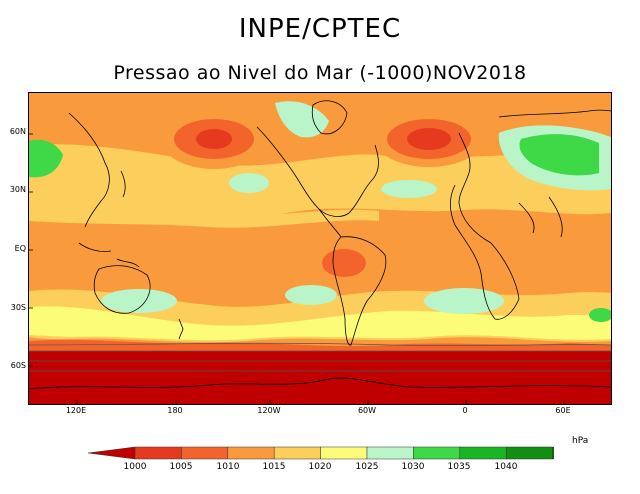  I want to click on map-subtitle: Pressao ao Nivel do Mar (-1000)NOV2018, so click(320, 73).